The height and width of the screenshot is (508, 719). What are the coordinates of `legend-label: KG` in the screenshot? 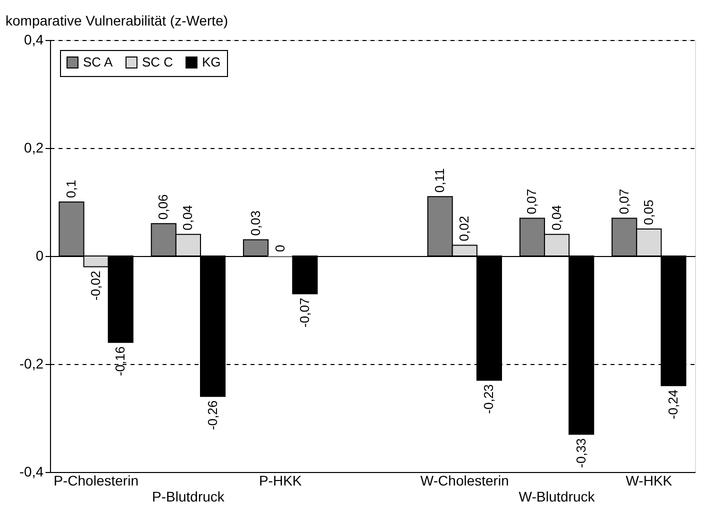 It's located at (211, 62).